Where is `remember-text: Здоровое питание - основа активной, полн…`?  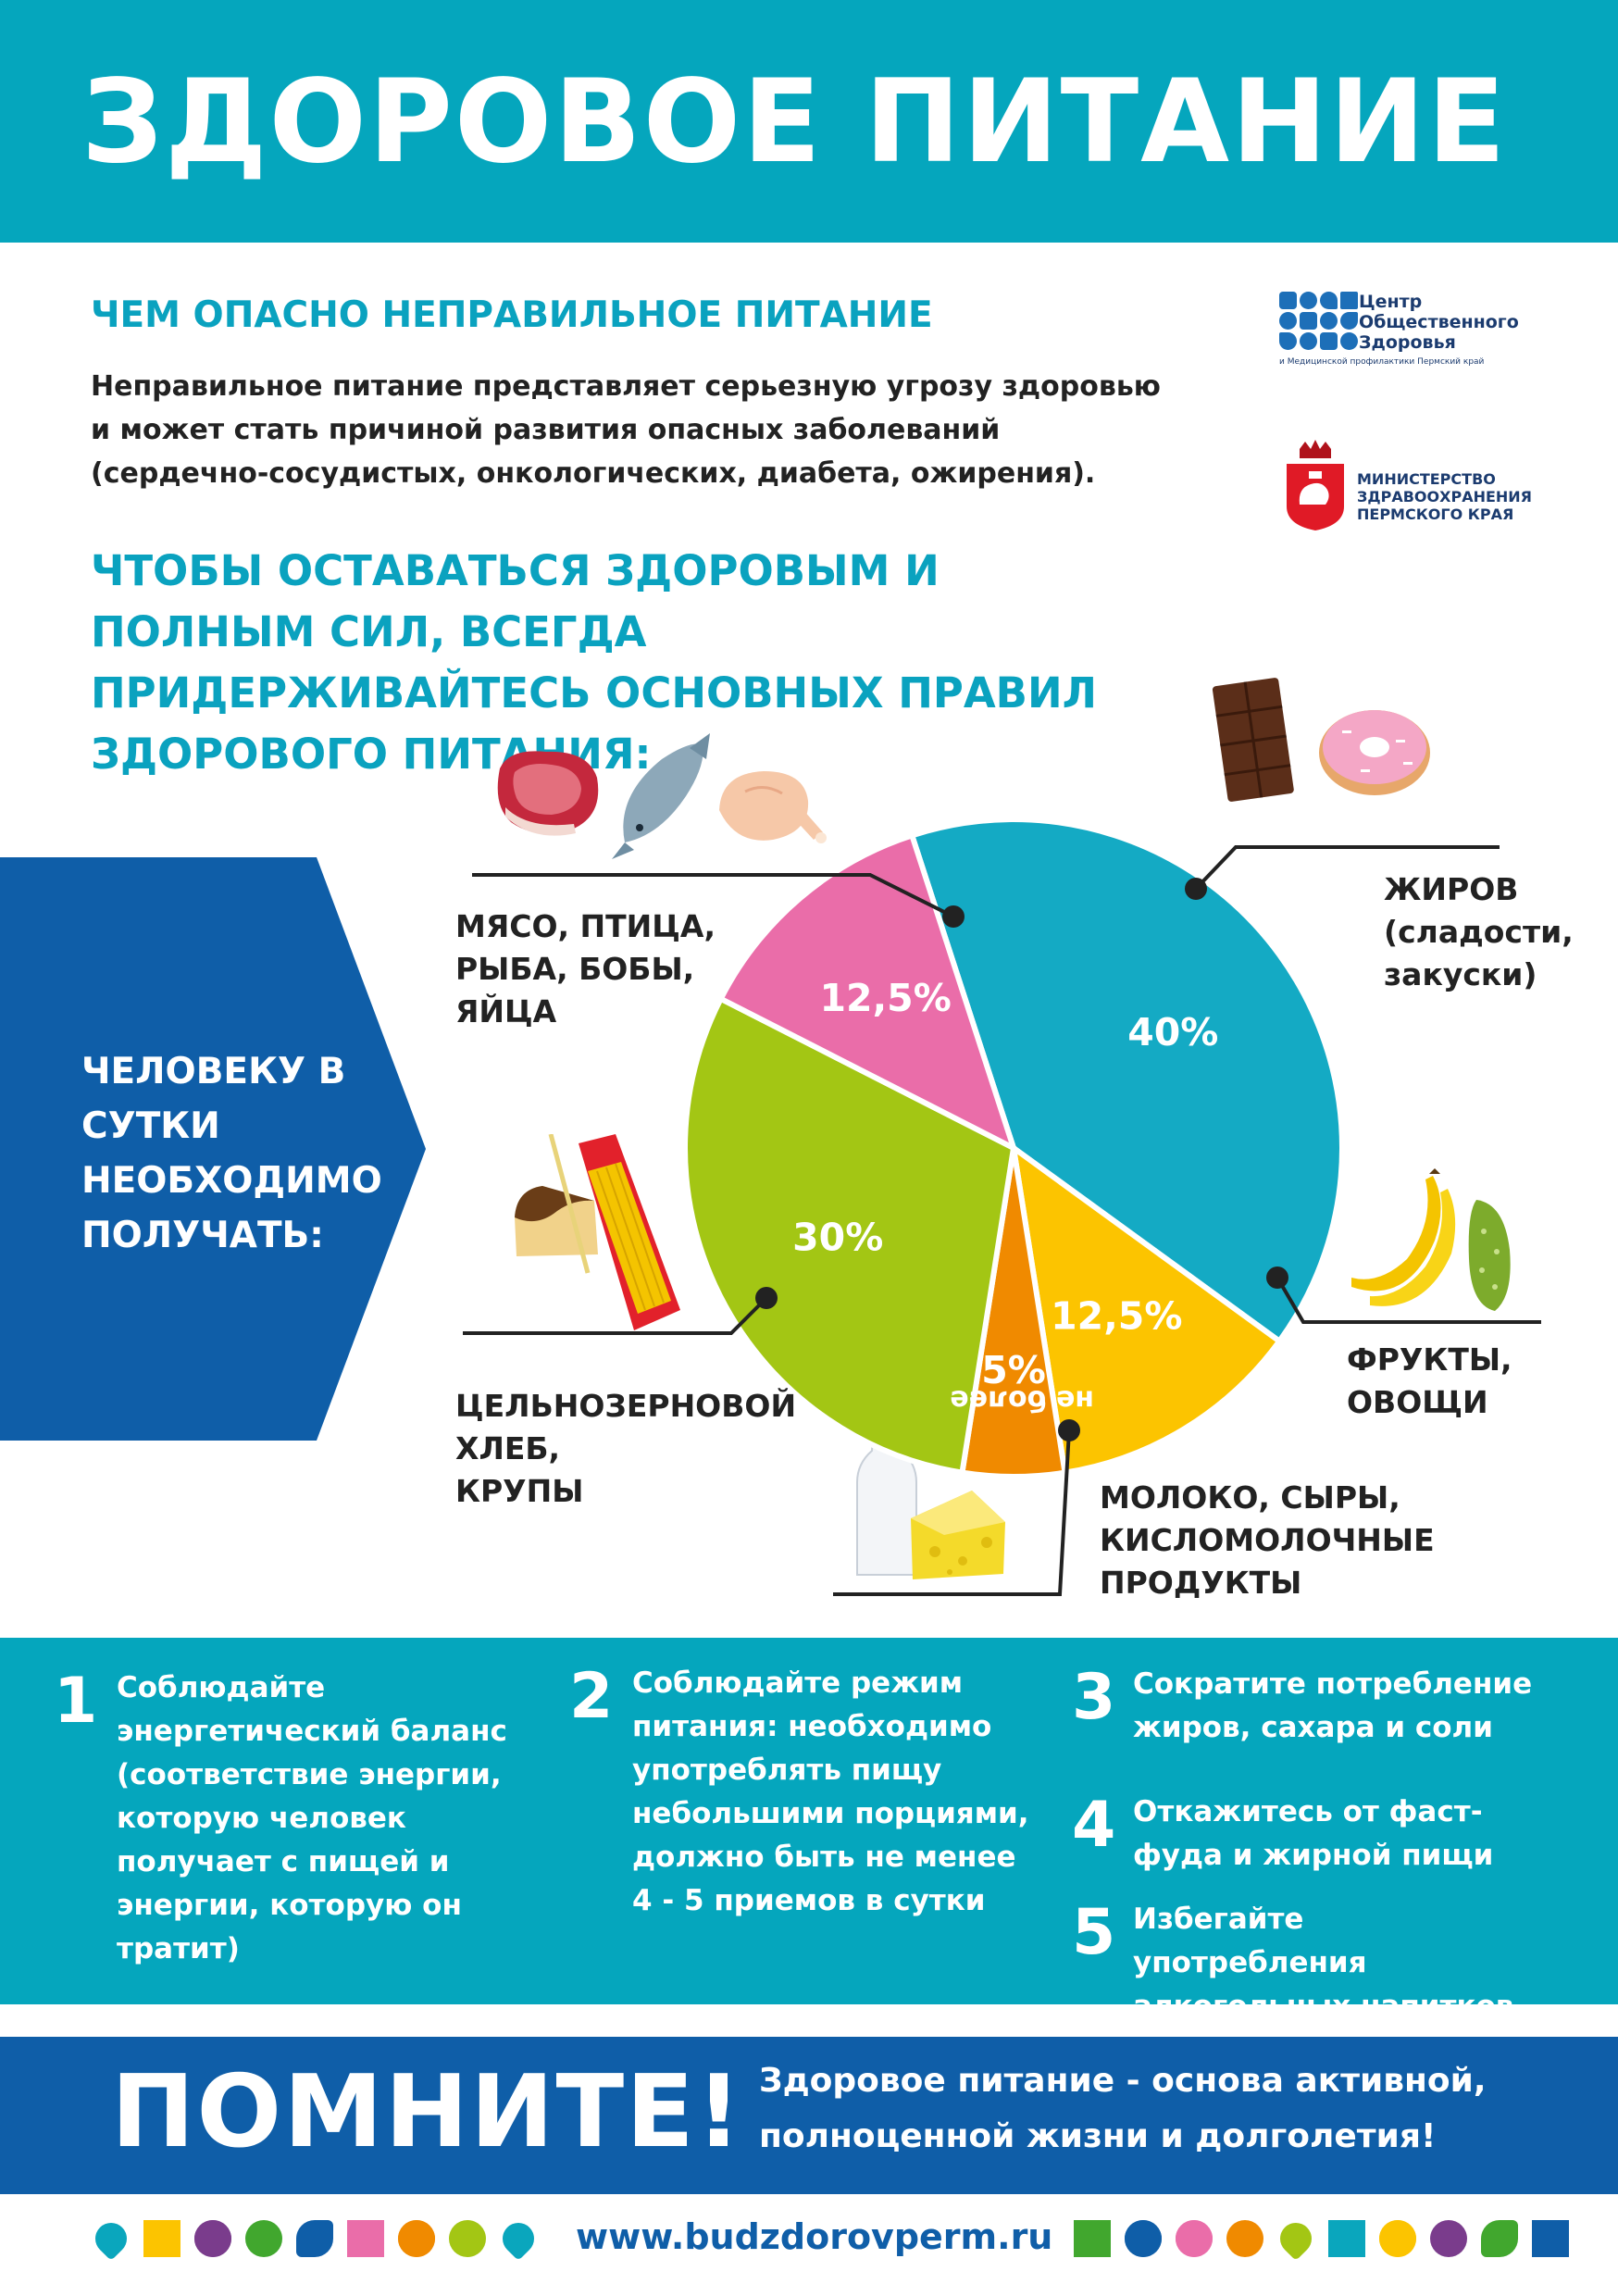
remember-text: Здоровое питание - основа активной, полн… is located at coordinates (1123, 2108).